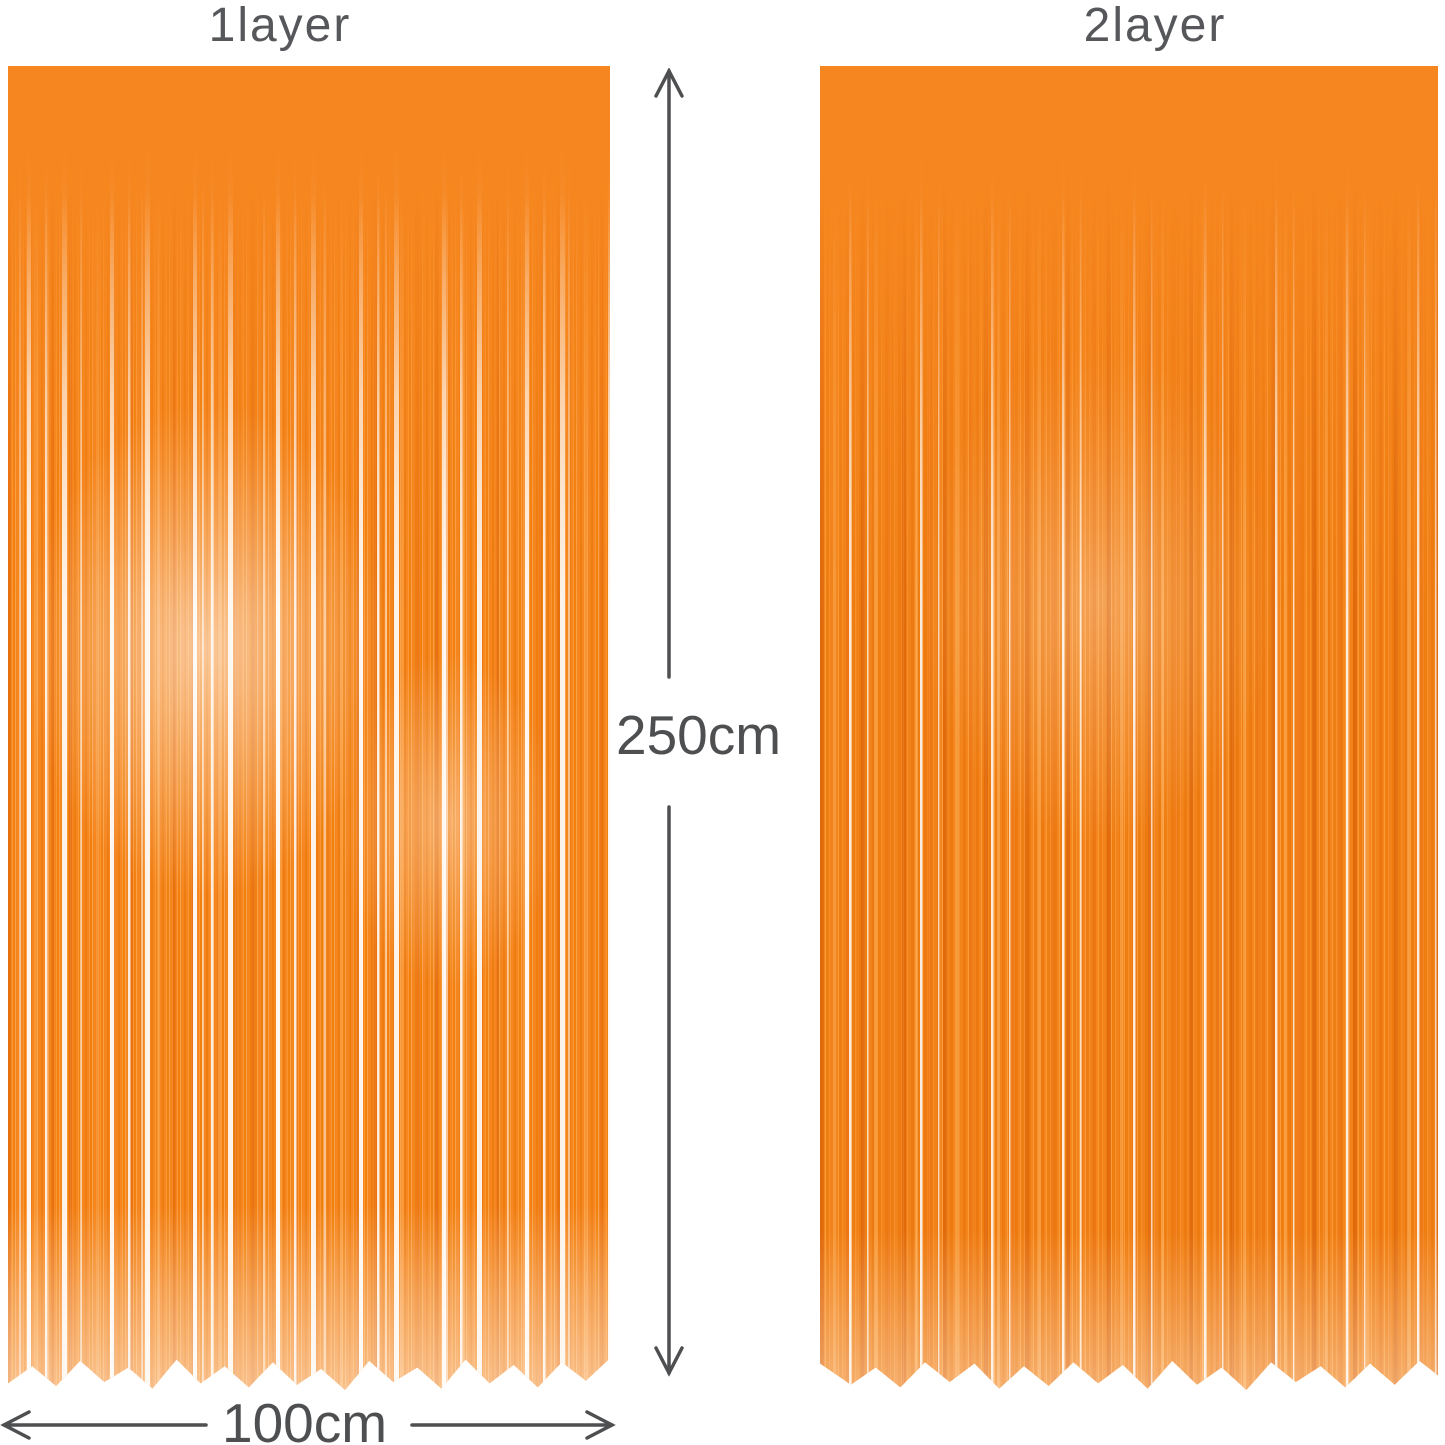  I want to click on height-dimension-label: 250cm, so click(699, 735).